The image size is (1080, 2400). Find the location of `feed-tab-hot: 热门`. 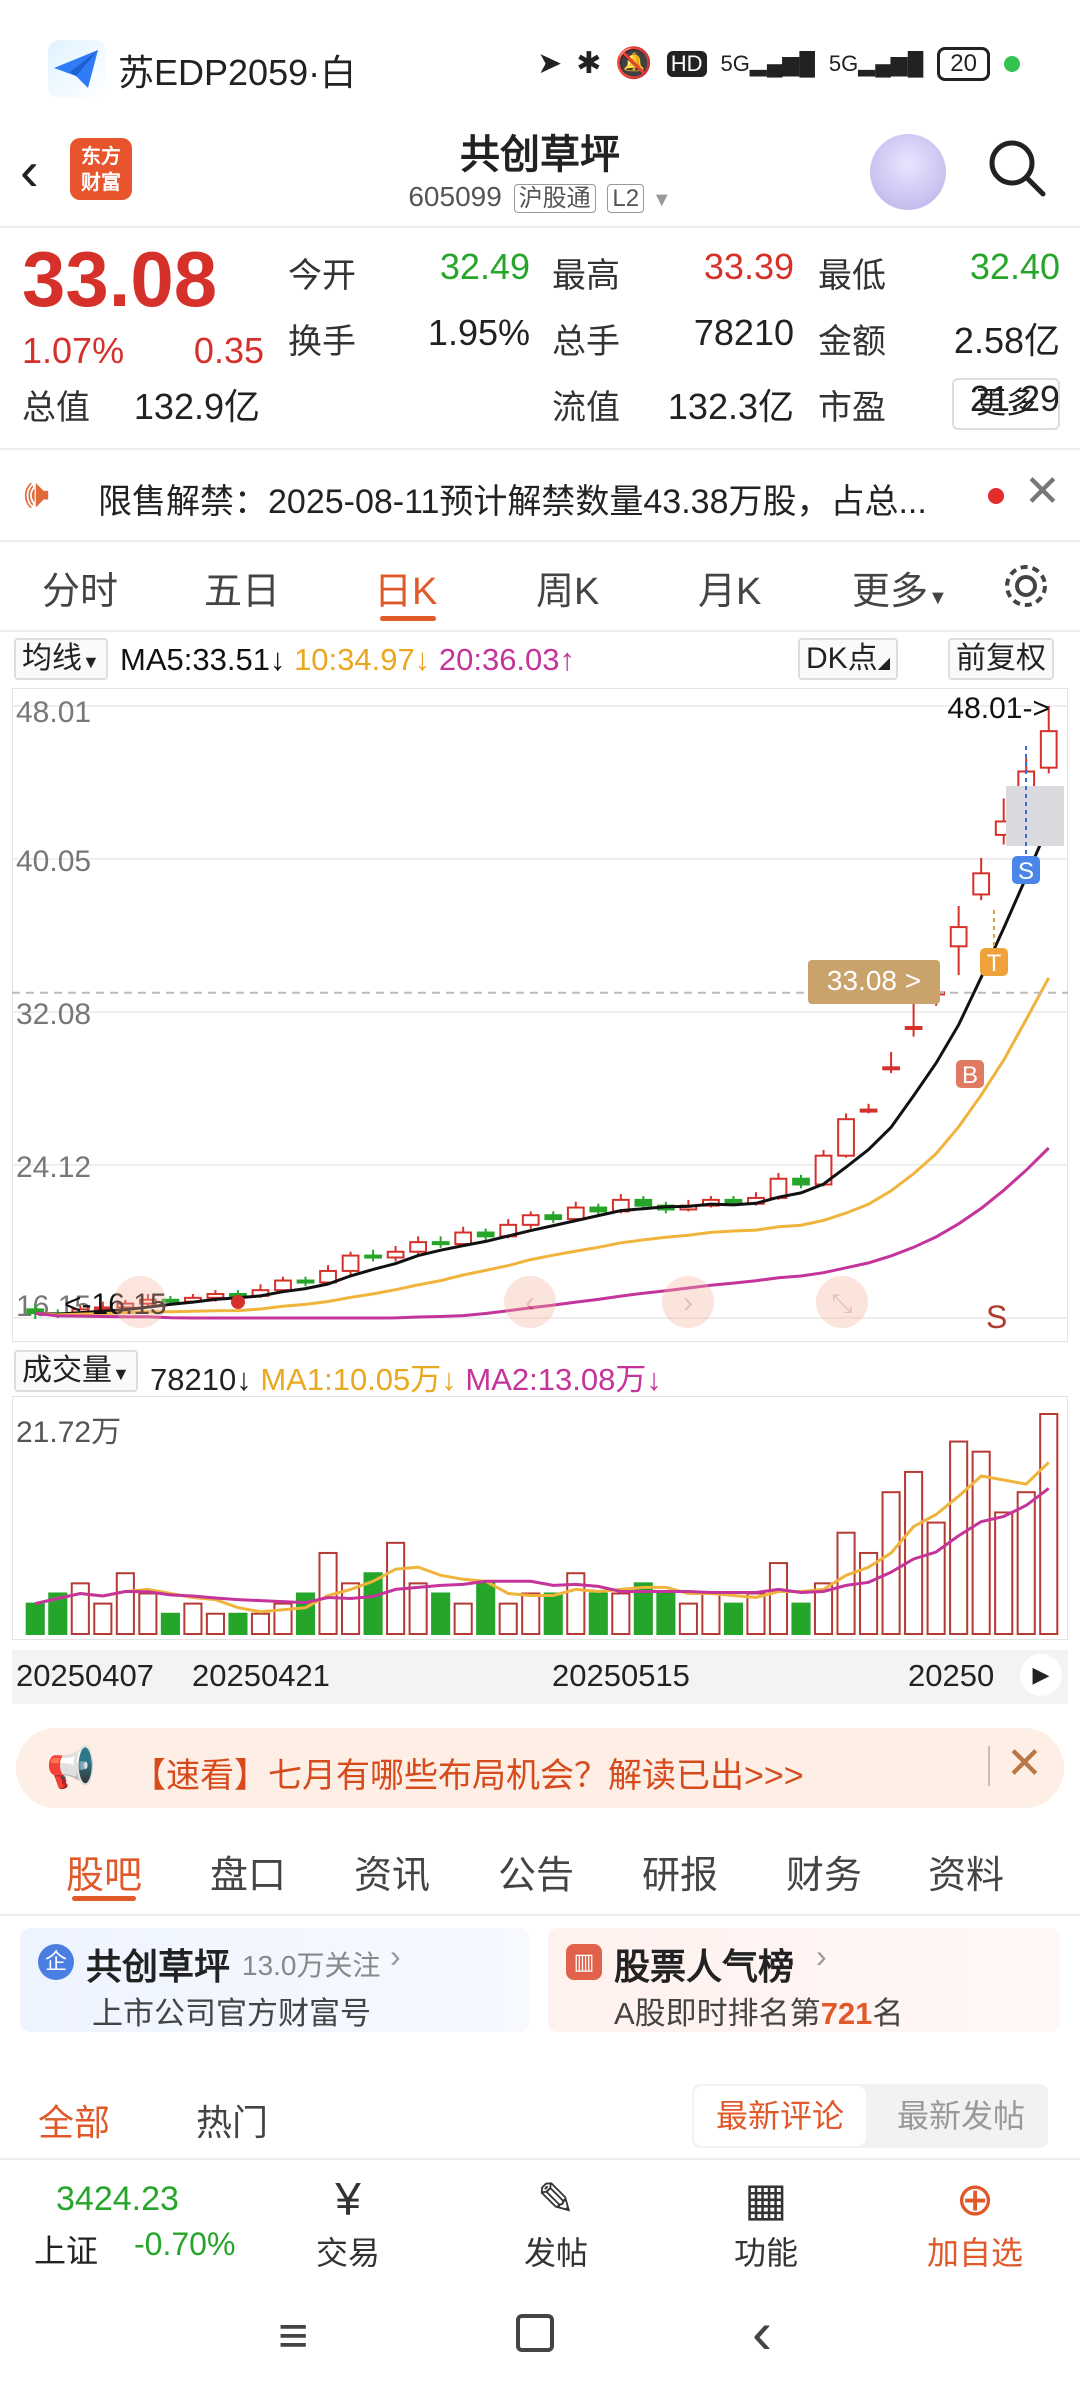

feed-tab-hot: 热门 is located at coordinates (232, 2122).